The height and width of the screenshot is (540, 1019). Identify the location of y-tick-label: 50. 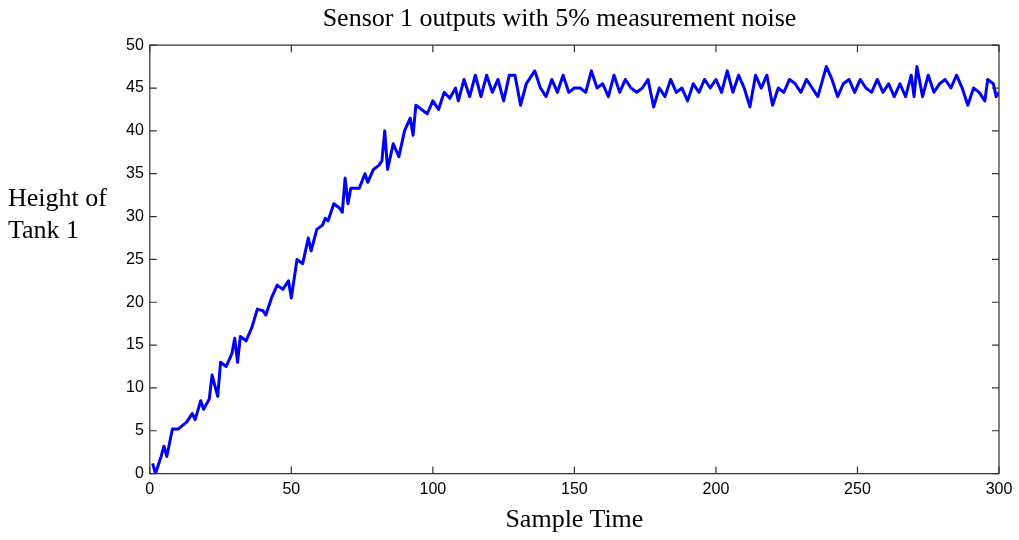
(135, 44).